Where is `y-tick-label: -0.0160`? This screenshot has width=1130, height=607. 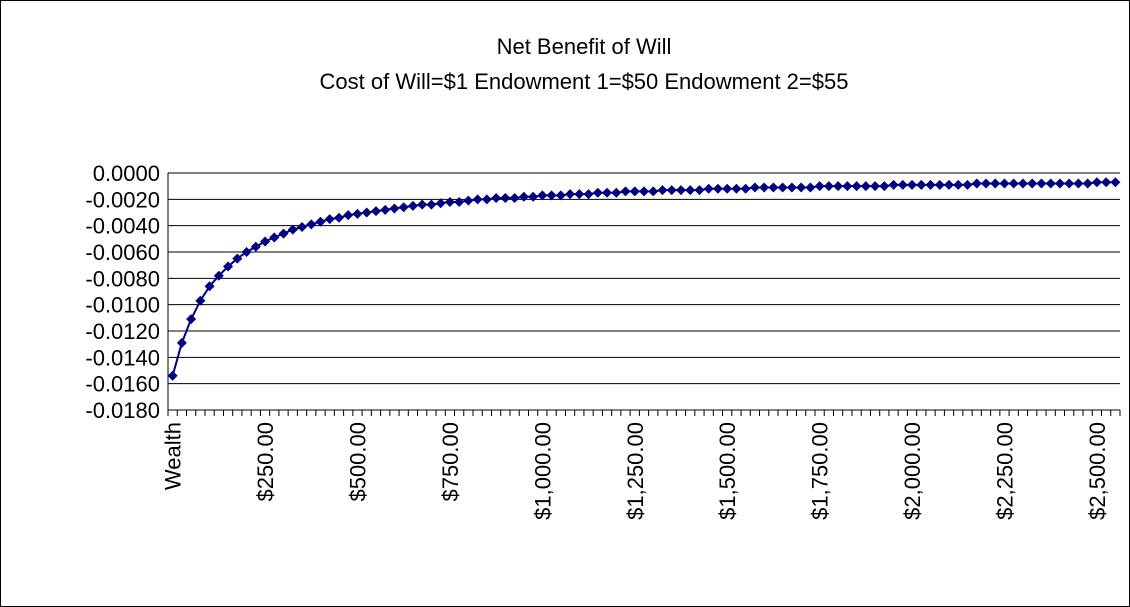 y-tick-label: -0.0160 is located at coordinates (122, 384).